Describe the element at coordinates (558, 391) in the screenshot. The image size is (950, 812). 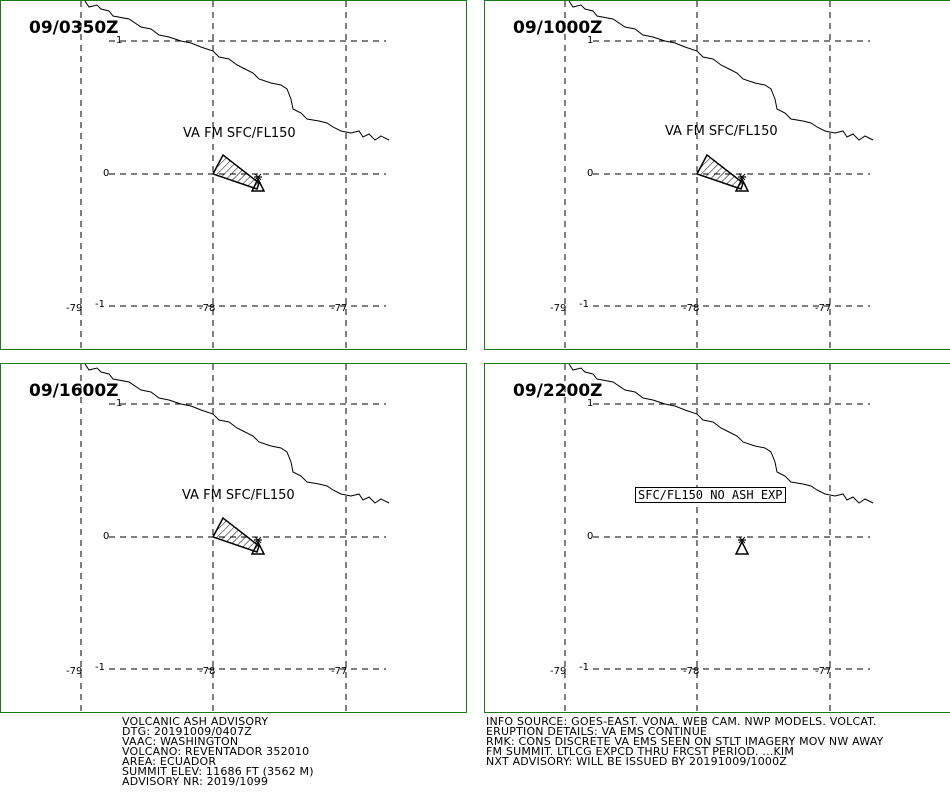
I see `panel-time: 09/2200Z` at that location.